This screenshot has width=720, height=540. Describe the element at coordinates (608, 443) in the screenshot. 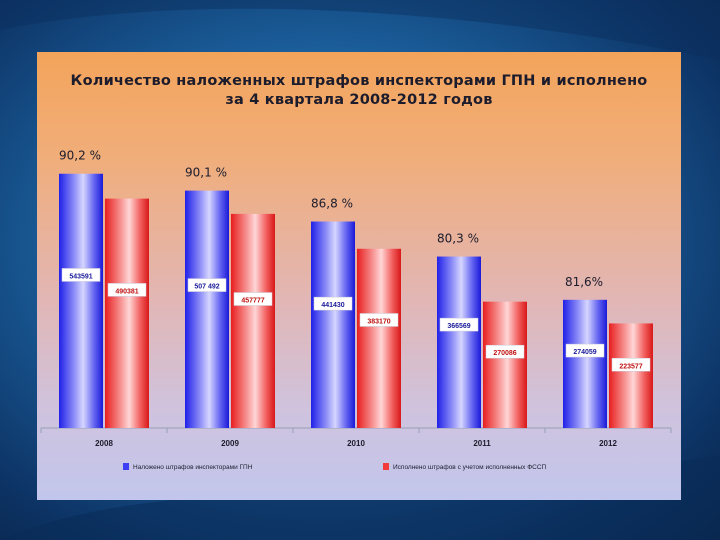

I see `x-tick-label: 2012` at that location.